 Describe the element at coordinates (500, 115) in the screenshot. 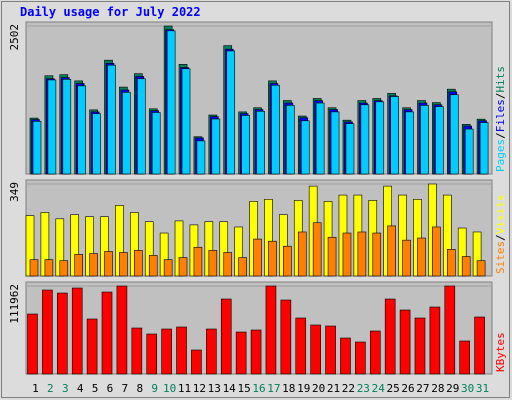

I see `legend-entry: Files` at that location.